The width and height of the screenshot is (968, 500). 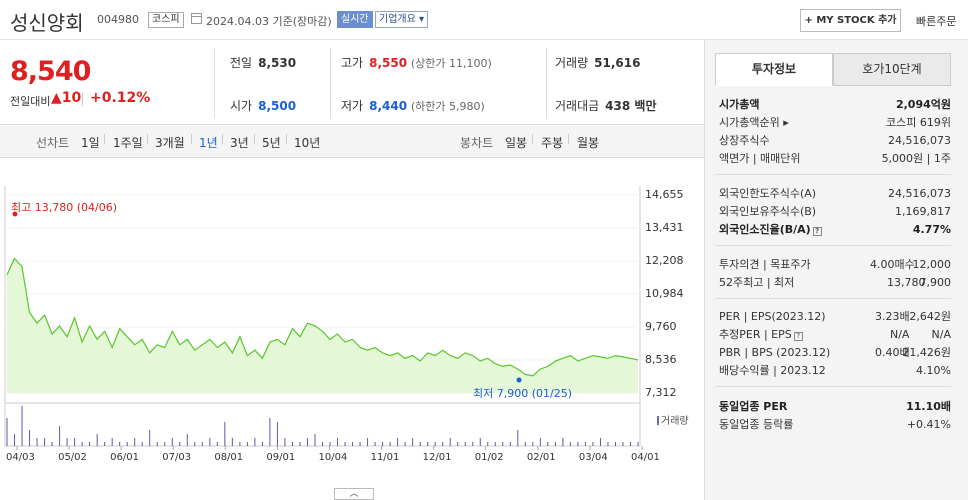 I want to click on change-label: 전일대비, so click(x=30, y=101).